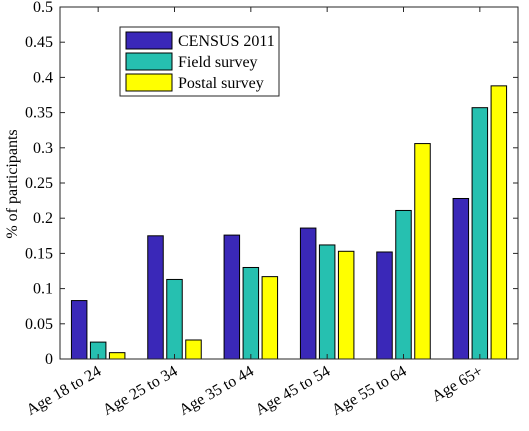 The image size is (529, 431). What do you see at coordinates (43, 218) in the screenshot?
I see `y-tick-label: 0.2` at bounding box center [43, 218].